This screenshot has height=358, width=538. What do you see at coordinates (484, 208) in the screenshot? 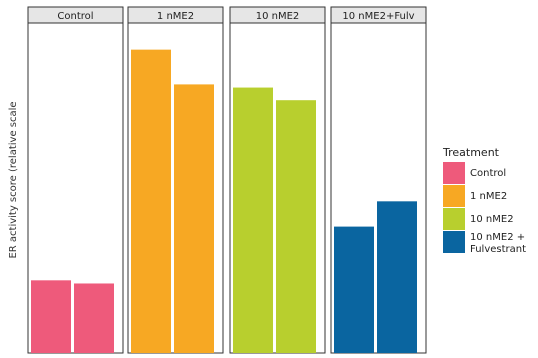
I see `legend-items: Control 1 nME2 10 nME2 10 nME2 +Fulvestrant` at bounding box center [484, 208].